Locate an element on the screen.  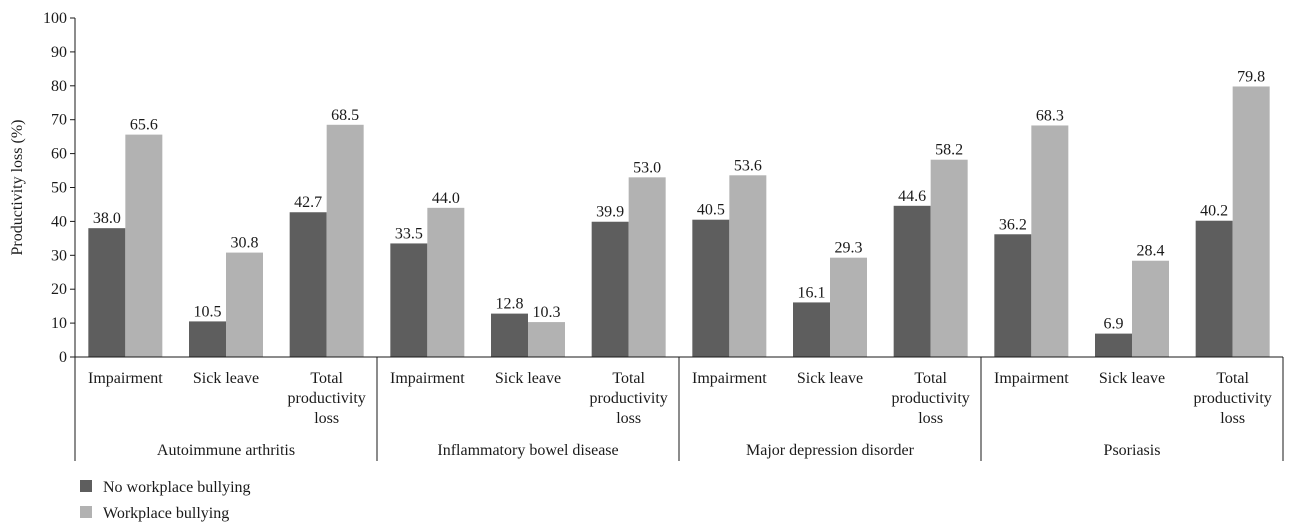
y-tick-label: 10 is located at coordinates (59, 323).